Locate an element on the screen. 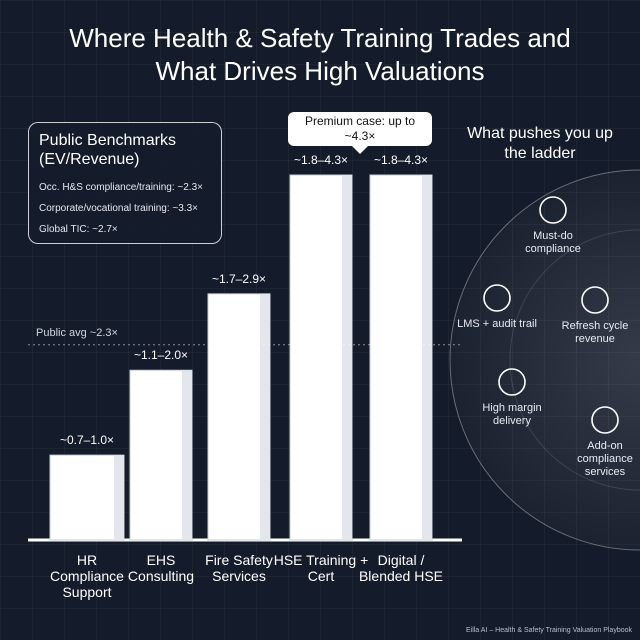 The image size is (640, 640). drivers-title: What pushes you up the ladder is located at coordinates (540, 144).